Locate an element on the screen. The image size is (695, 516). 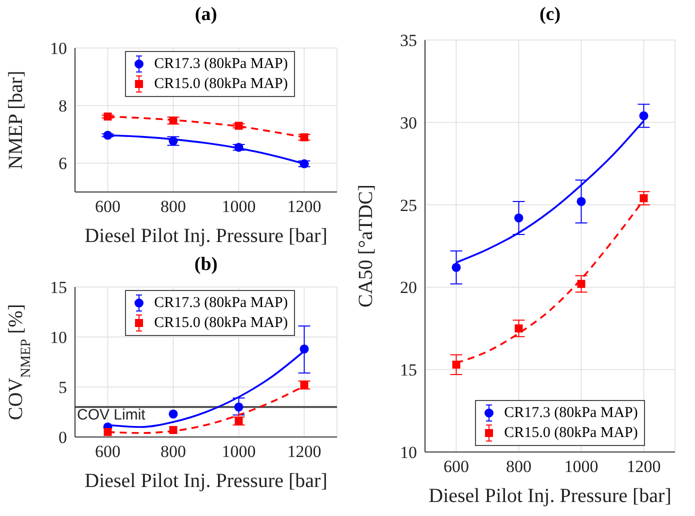
y-tick-label: 0 is located at coordinates (62, 438).